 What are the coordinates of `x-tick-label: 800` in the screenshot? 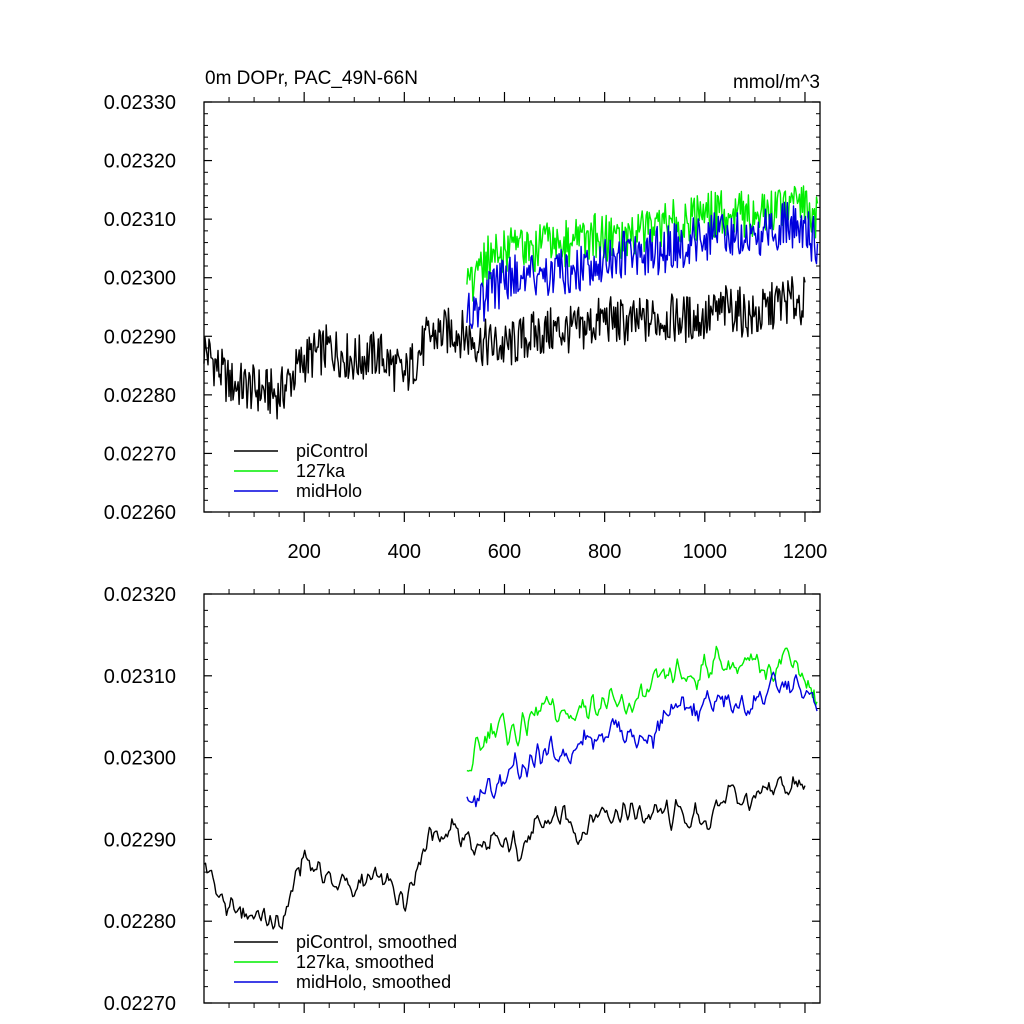 It's located at (604, 552).